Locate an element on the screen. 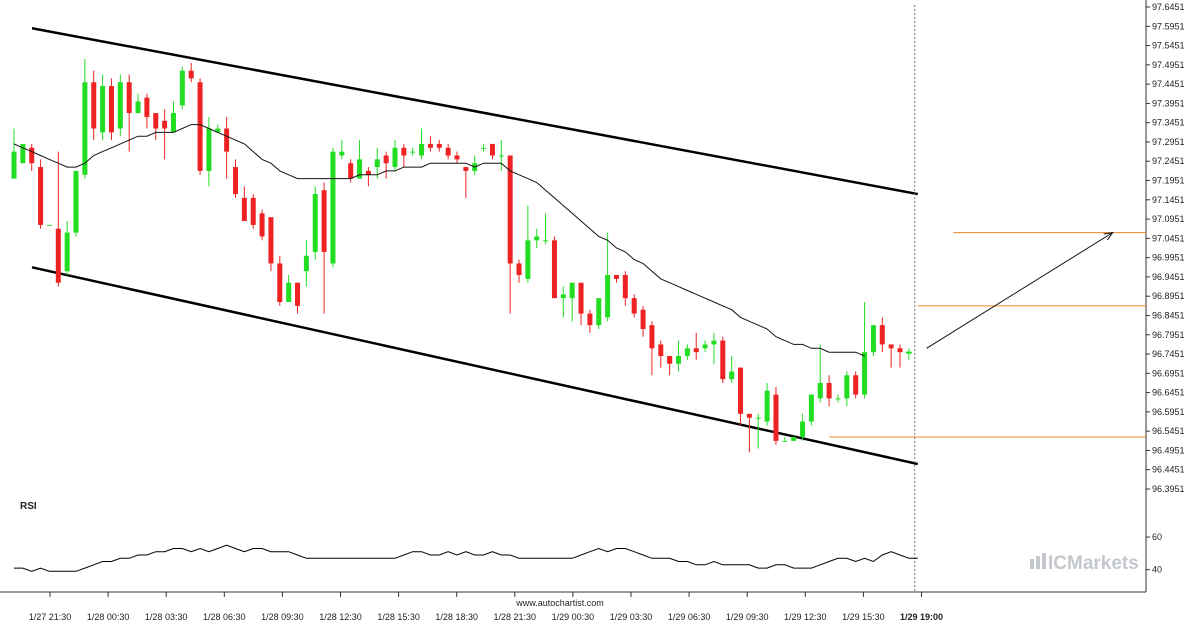  price-tick-label: 96.9951 is located at coordinates (1168, 258).